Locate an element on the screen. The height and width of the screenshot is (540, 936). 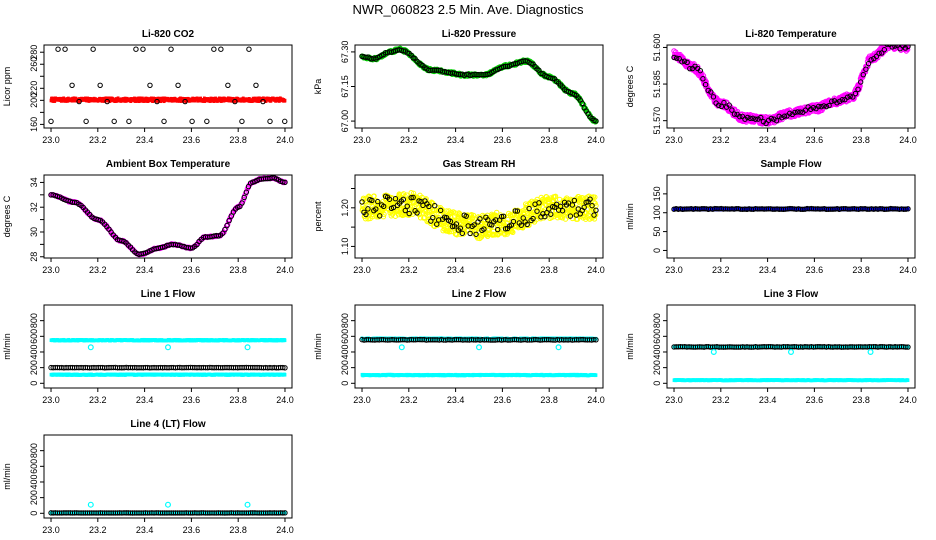
series-pressure-avg is located at coordinates (479, 85).